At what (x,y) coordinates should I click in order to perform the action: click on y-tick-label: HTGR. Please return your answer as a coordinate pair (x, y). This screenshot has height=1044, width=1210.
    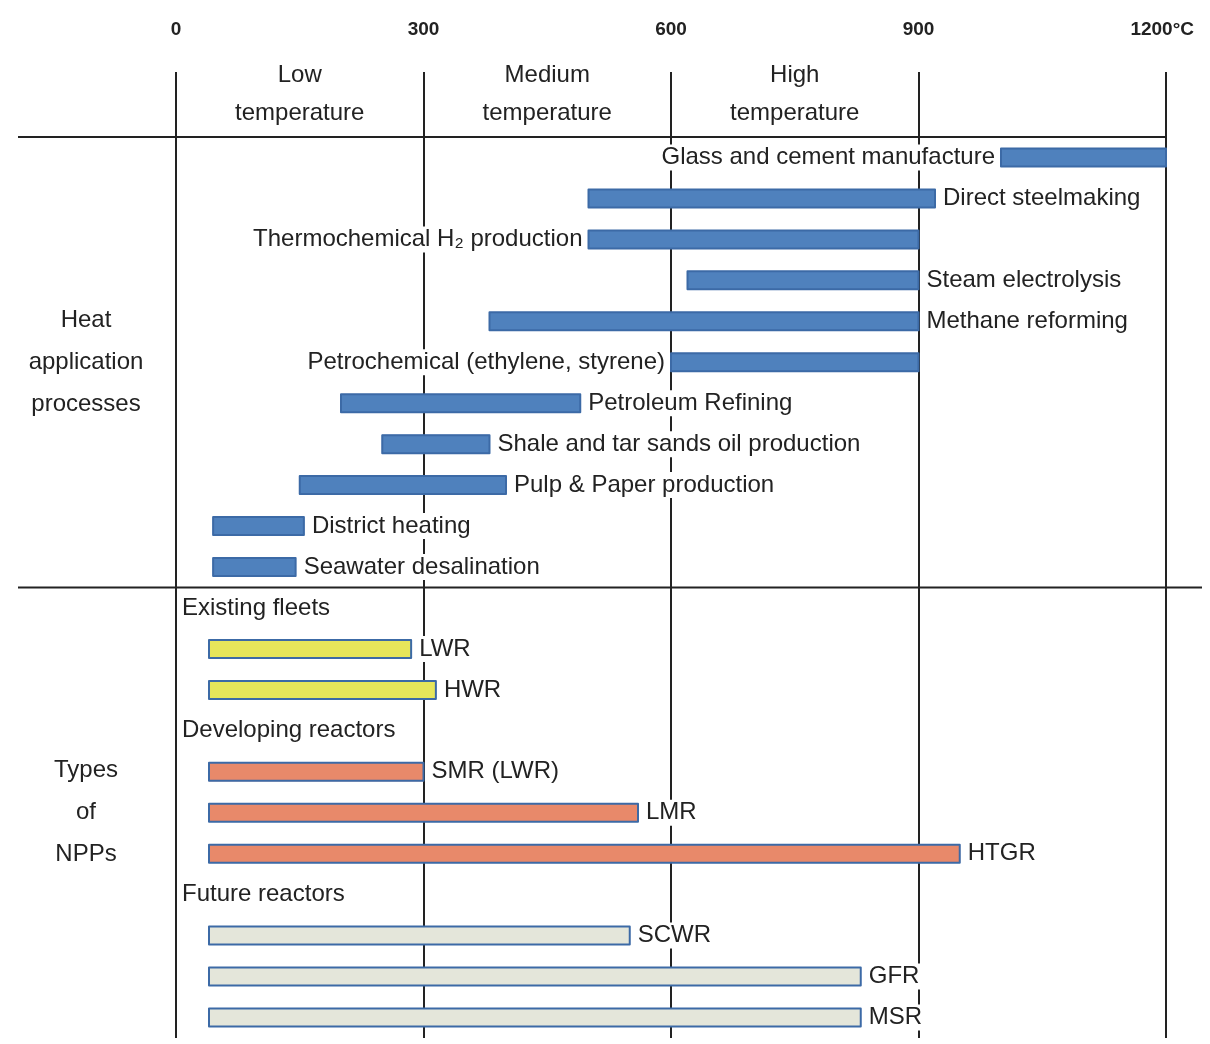
    Looking at the image, I should click on (1001, 852).